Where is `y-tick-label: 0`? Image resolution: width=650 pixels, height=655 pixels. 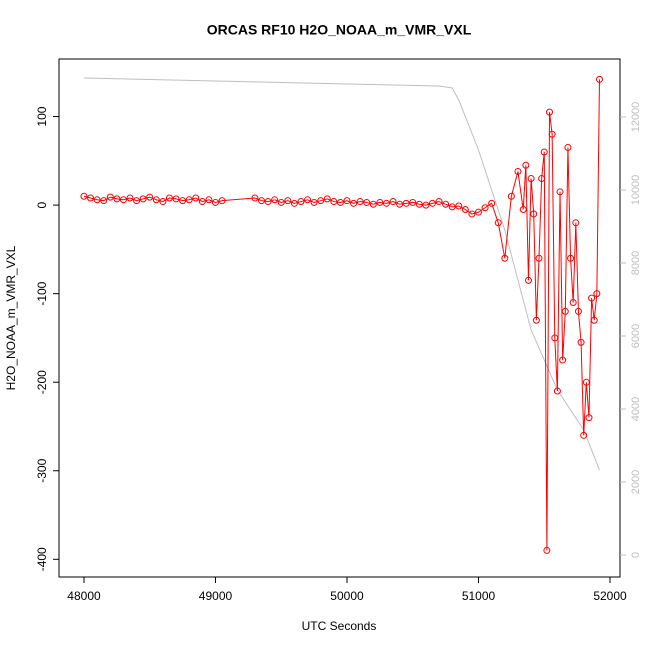
y-tick-label: 0 is located at coordinates (42, 204).